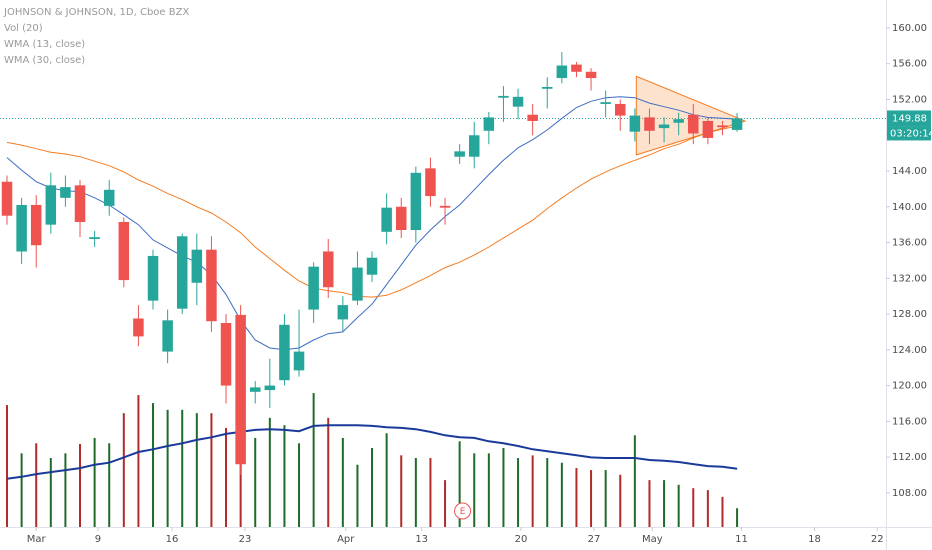  I want to click on y-tick-label: 156.00, so click(909, 64).